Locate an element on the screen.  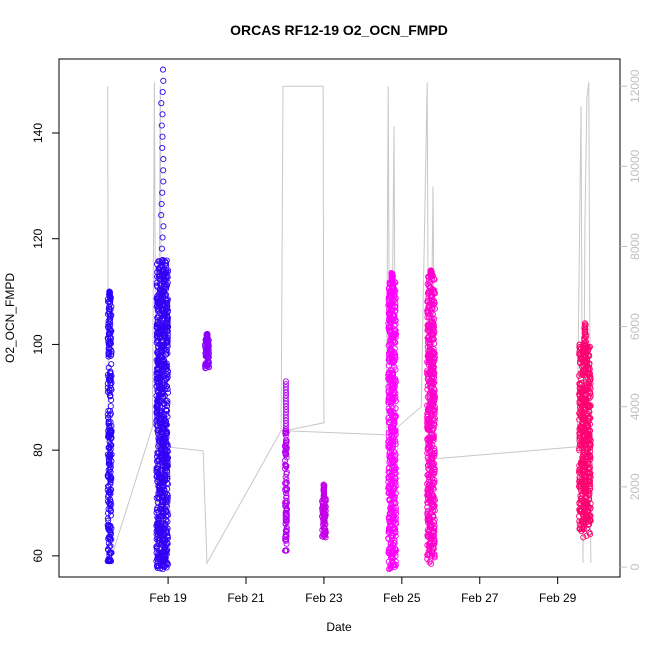
y2-tick-label: 2000 is located at coordinates (635, 486).